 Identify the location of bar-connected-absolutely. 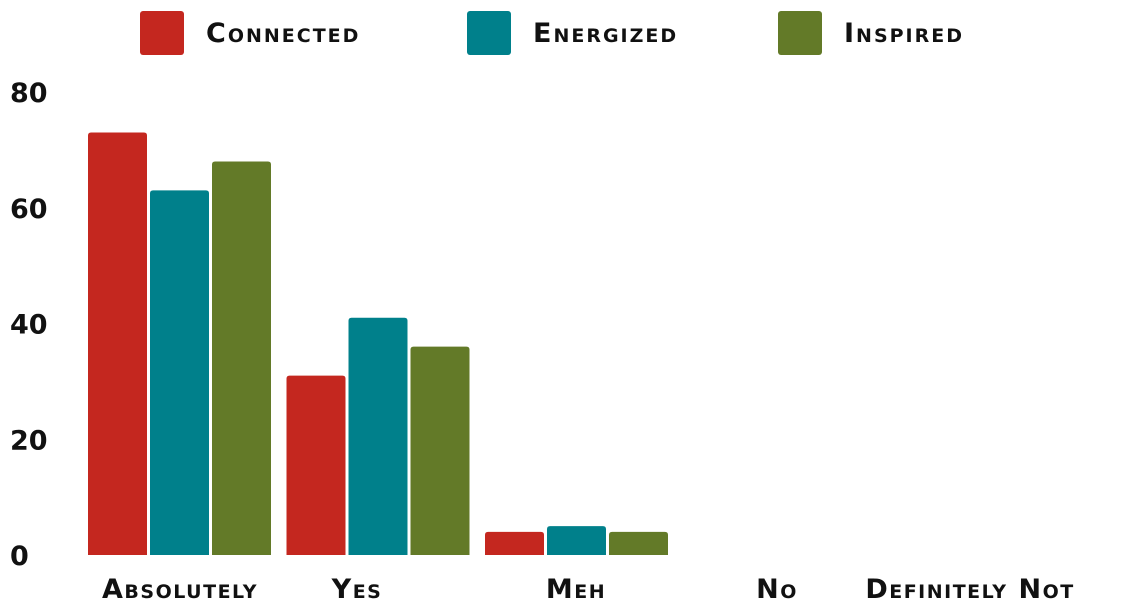
(117, 343).